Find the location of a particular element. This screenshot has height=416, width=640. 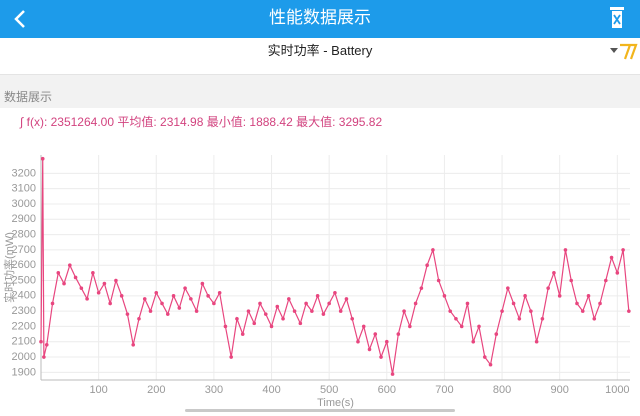

header-icons is located at coordinates (319, 17).